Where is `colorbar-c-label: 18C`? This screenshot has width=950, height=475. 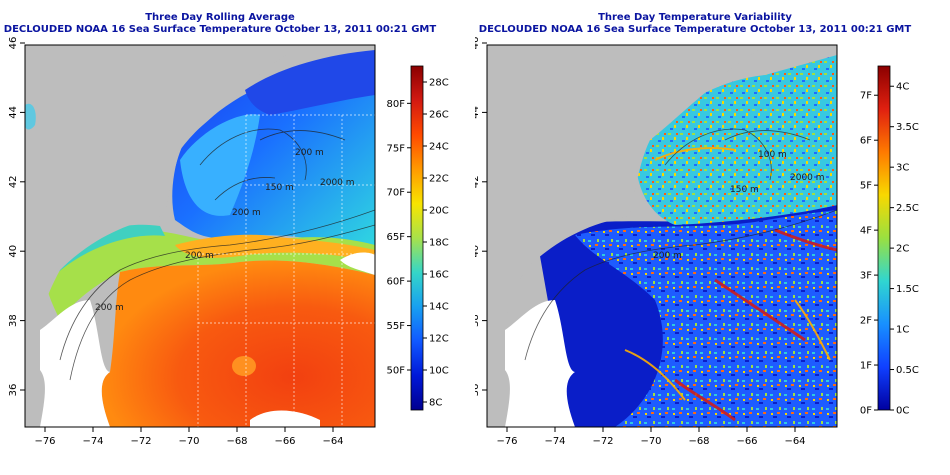 colorbar-c-label: 18C is located at coordinates (439, 243).